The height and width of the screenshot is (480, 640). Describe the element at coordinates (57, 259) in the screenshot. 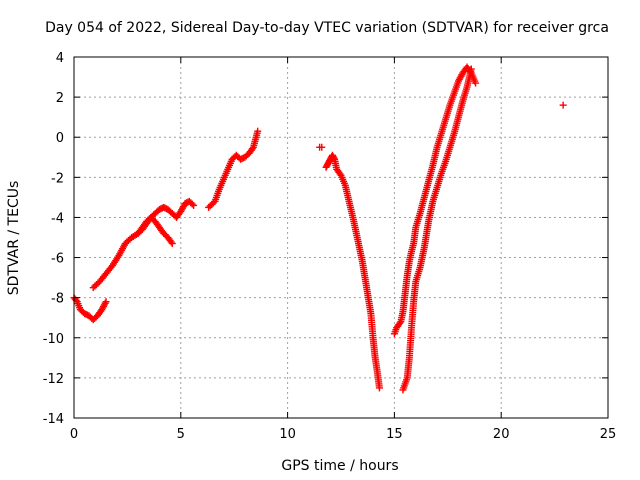

I see `y-tick-label: -6` at that location.